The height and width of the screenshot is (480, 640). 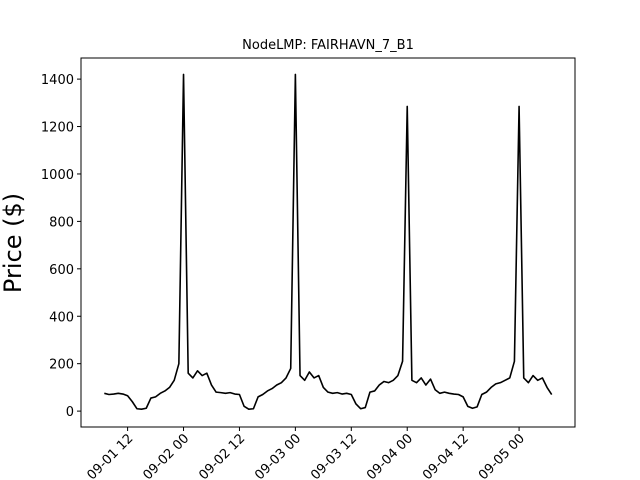 What do you see at coordinates (61, 222) in the screenshot?
I see `y-tick-label: 800` at bounding box center [61, 222].